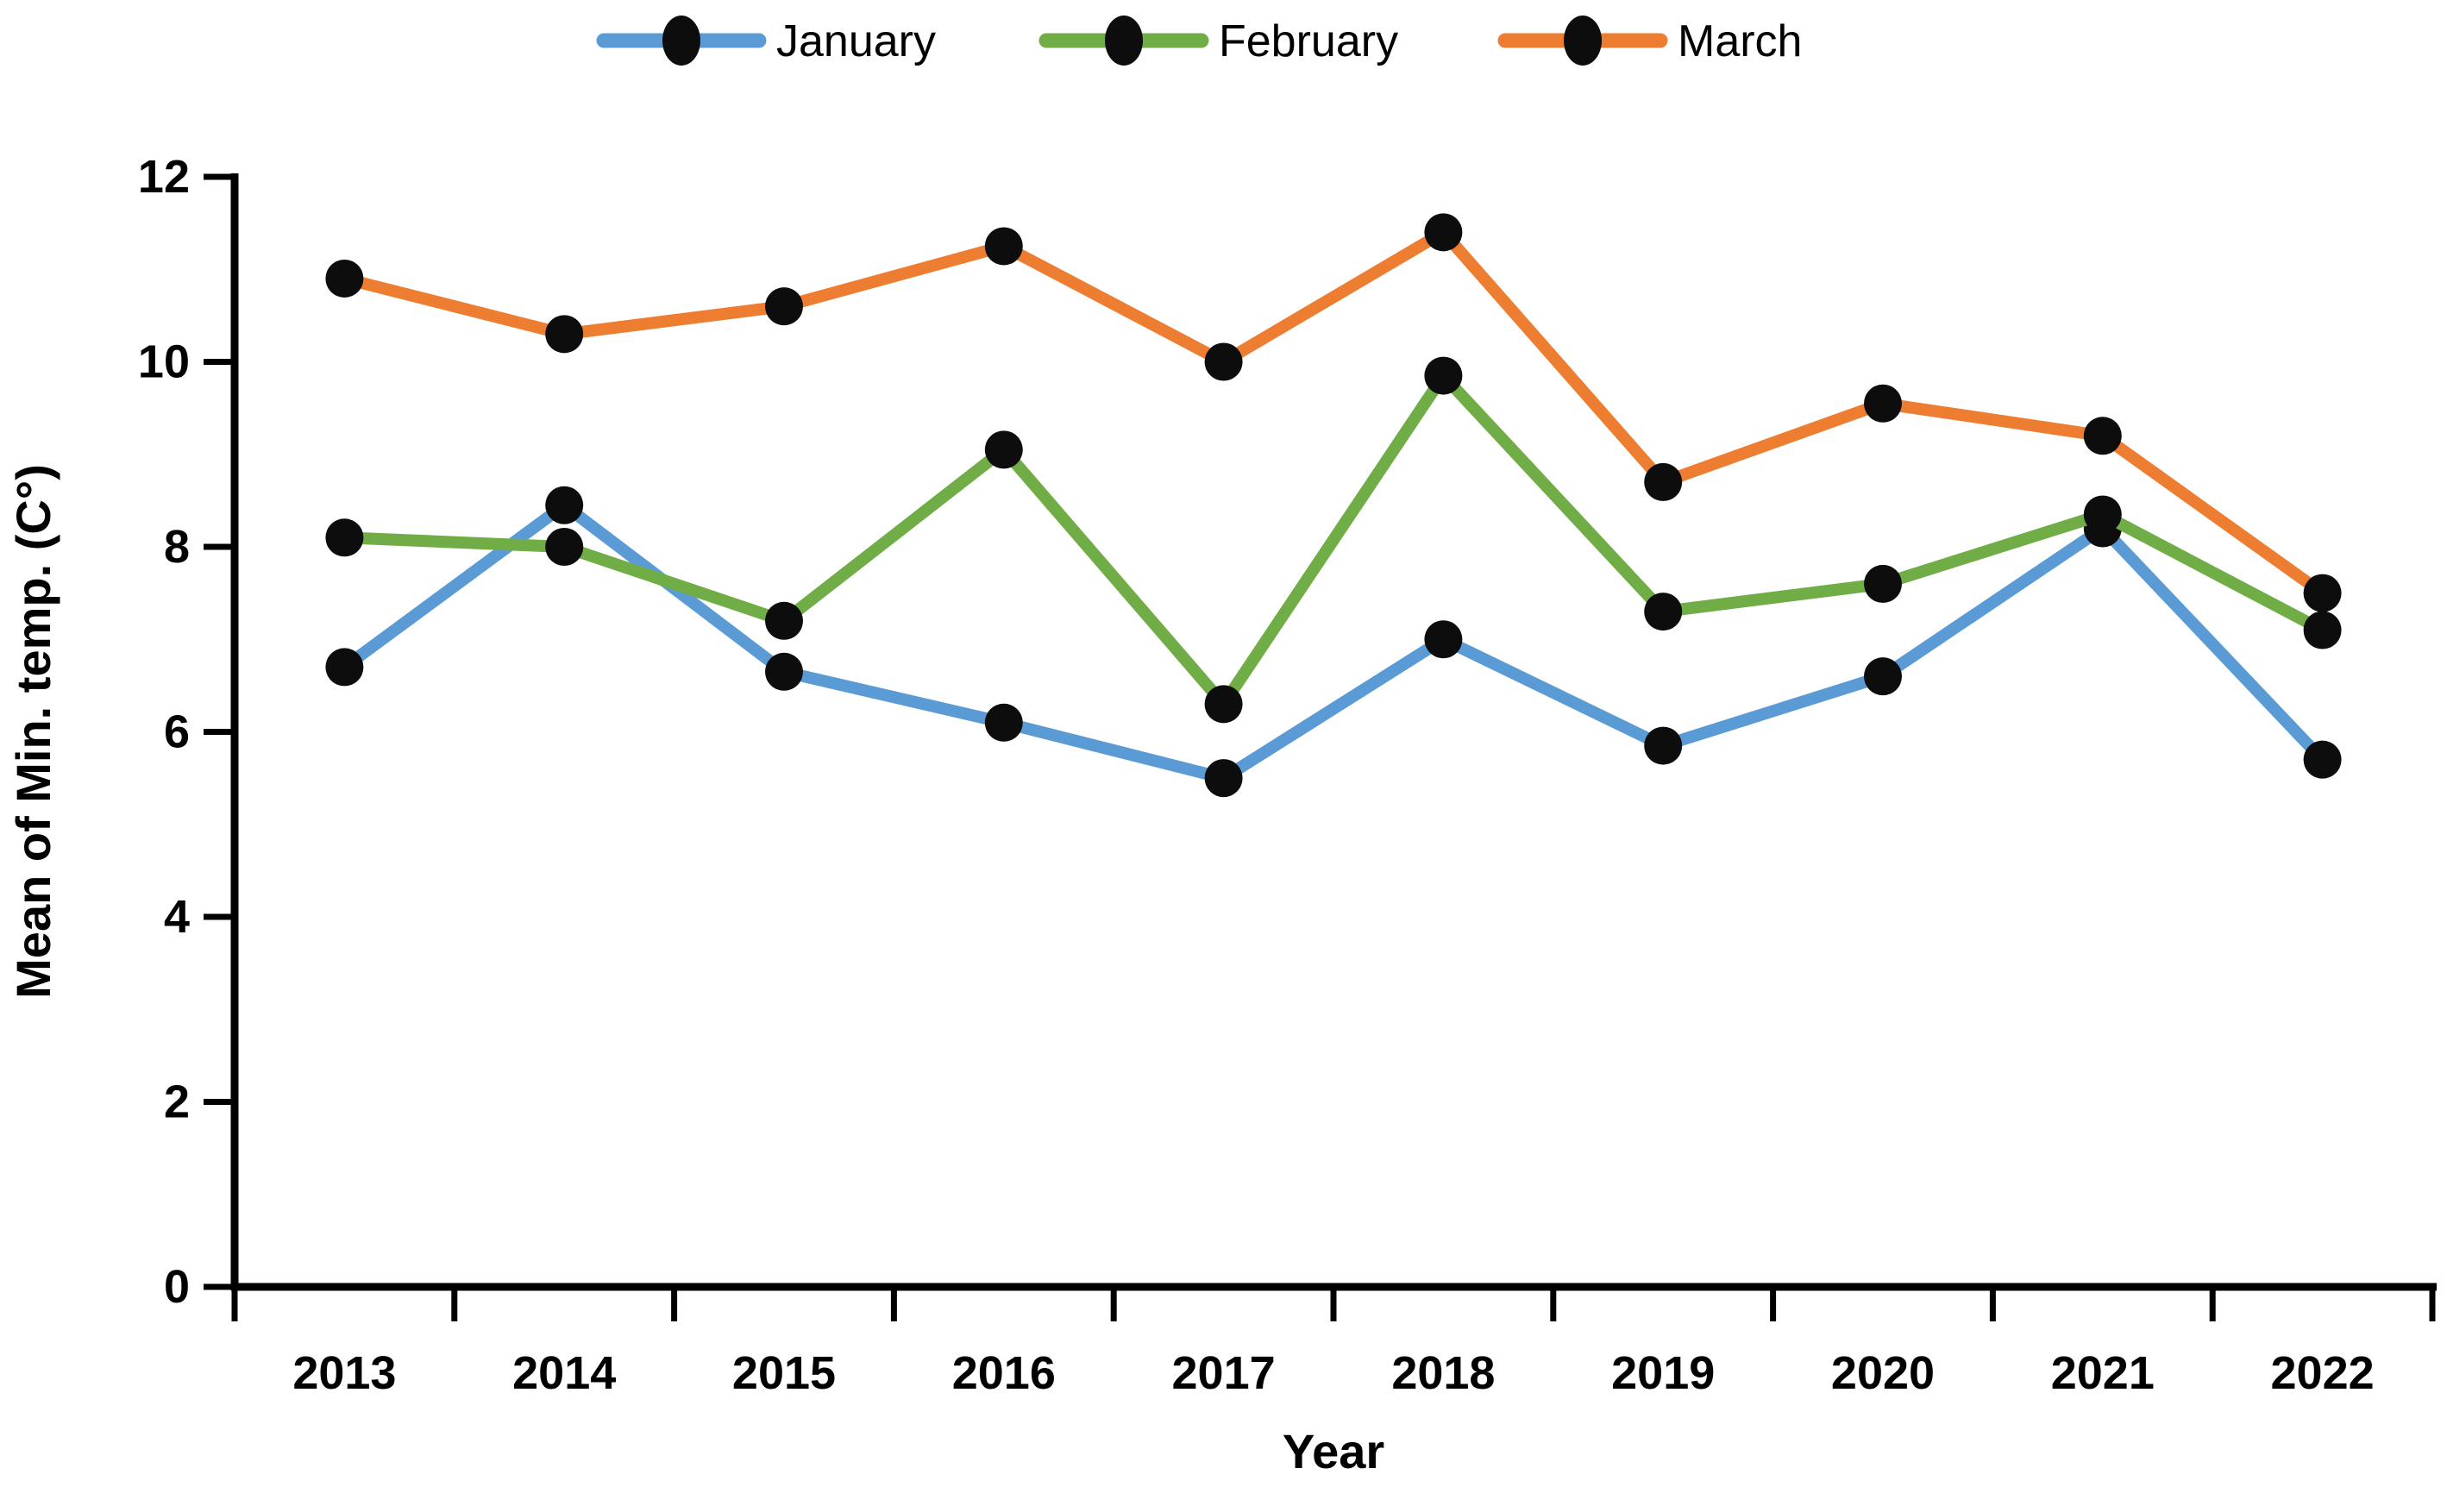 The width and height of the screenshot is (2447, 1512). I want to click on x-tick-label: 2017, so click(1224, 1373).